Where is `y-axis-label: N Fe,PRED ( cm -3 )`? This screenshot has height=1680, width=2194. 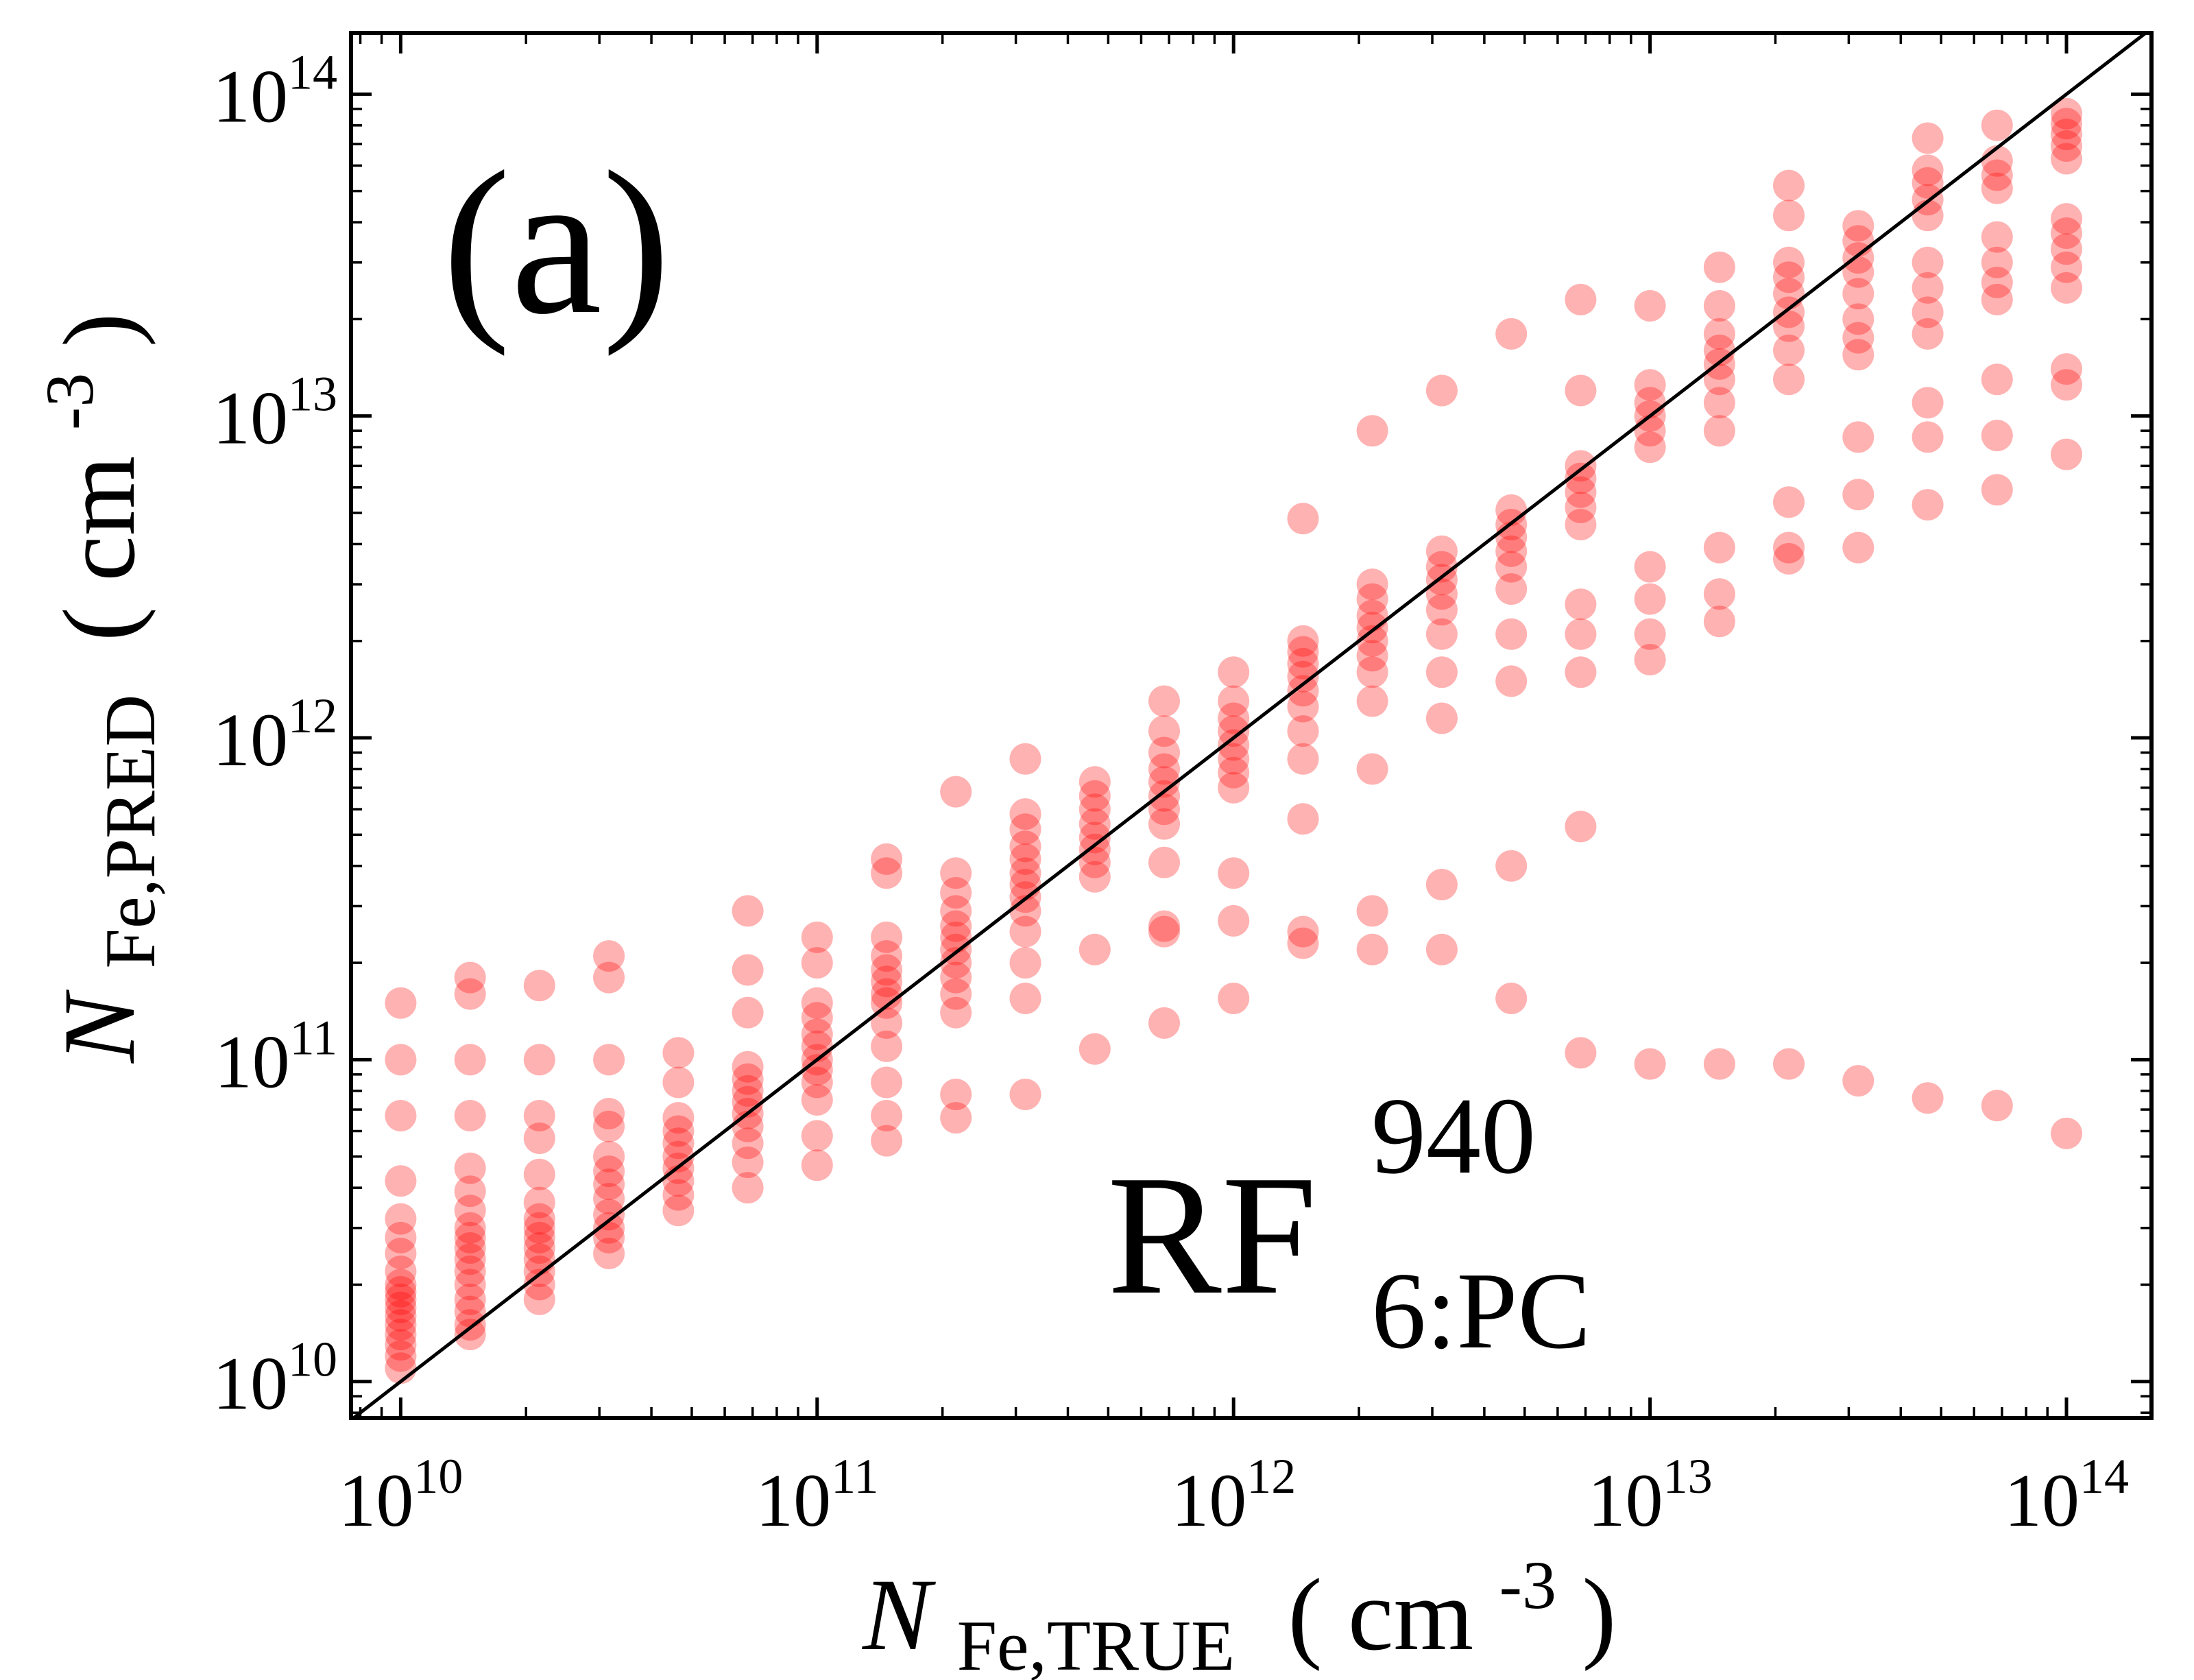
y-axis-label: N Fe,PRED ( cm -3 ) is located at coordinates (89, 688).